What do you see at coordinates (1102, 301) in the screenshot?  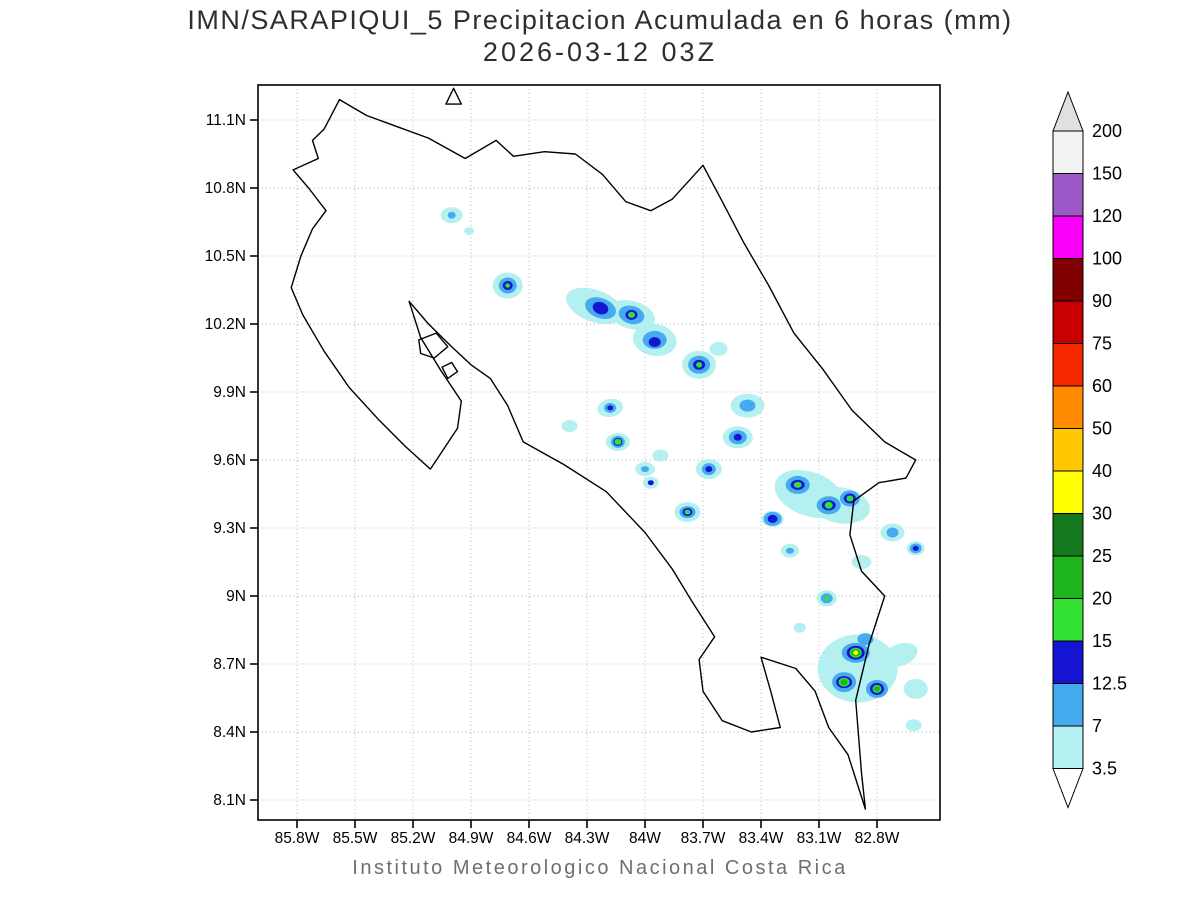 I see `colorbar-label: 90` at bounding box center [1102, 301].